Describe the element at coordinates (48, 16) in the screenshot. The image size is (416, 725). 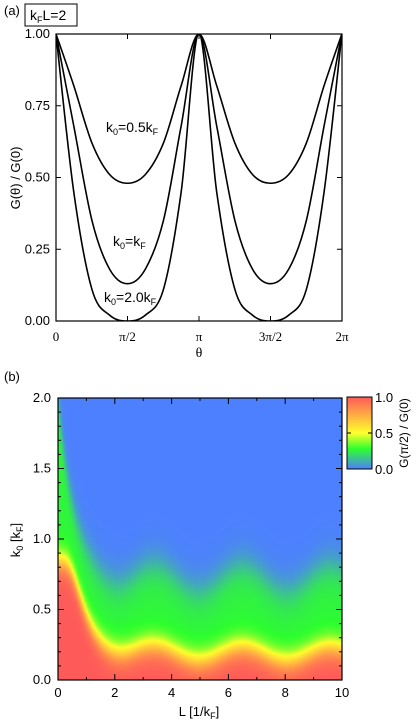
I see `param-box-text: kFL=2` at that location.